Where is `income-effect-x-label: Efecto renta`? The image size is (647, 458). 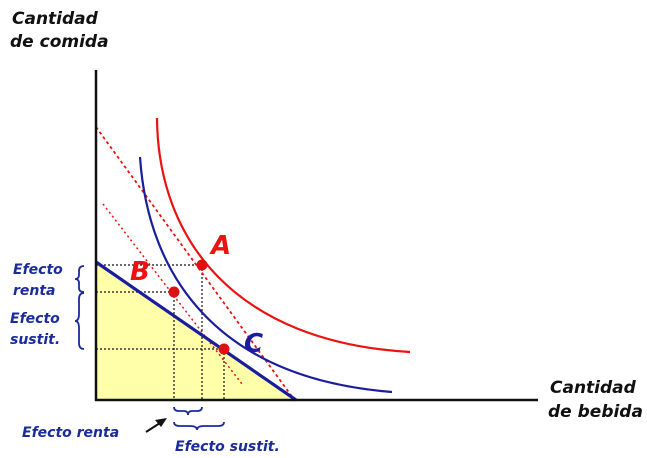 income-effect-x-label: Efecto renta is located at coordinates (70, 433).